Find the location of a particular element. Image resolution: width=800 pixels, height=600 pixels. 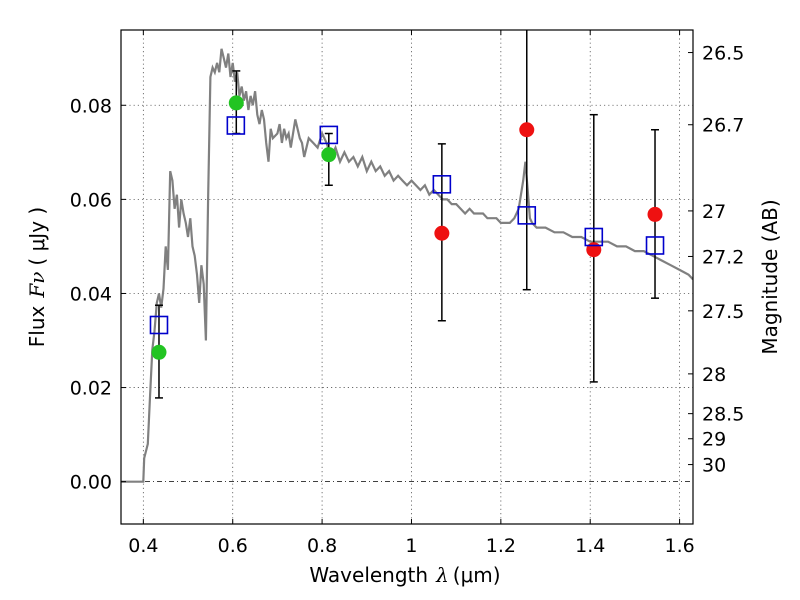

x-tick-label-3: 1 is located at coordinates (411, 546).